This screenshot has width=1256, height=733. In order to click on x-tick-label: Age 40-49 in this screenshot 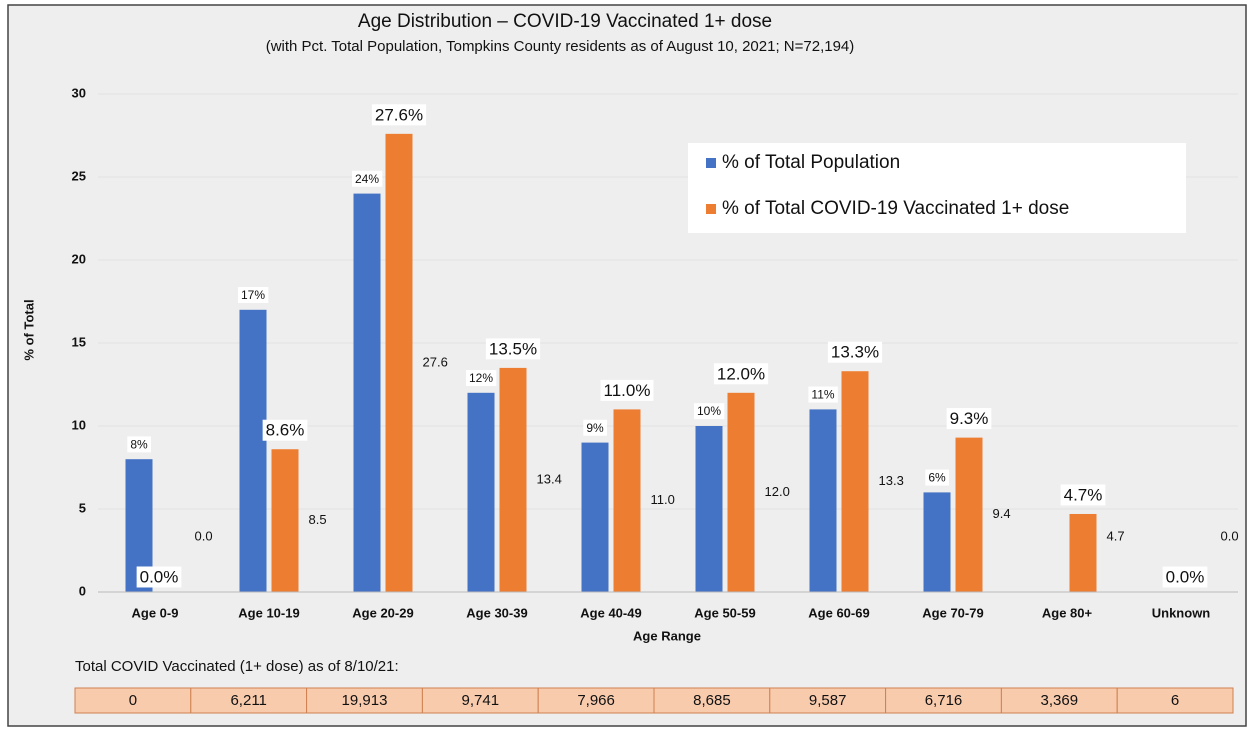, I will do `click(610, 612)`.